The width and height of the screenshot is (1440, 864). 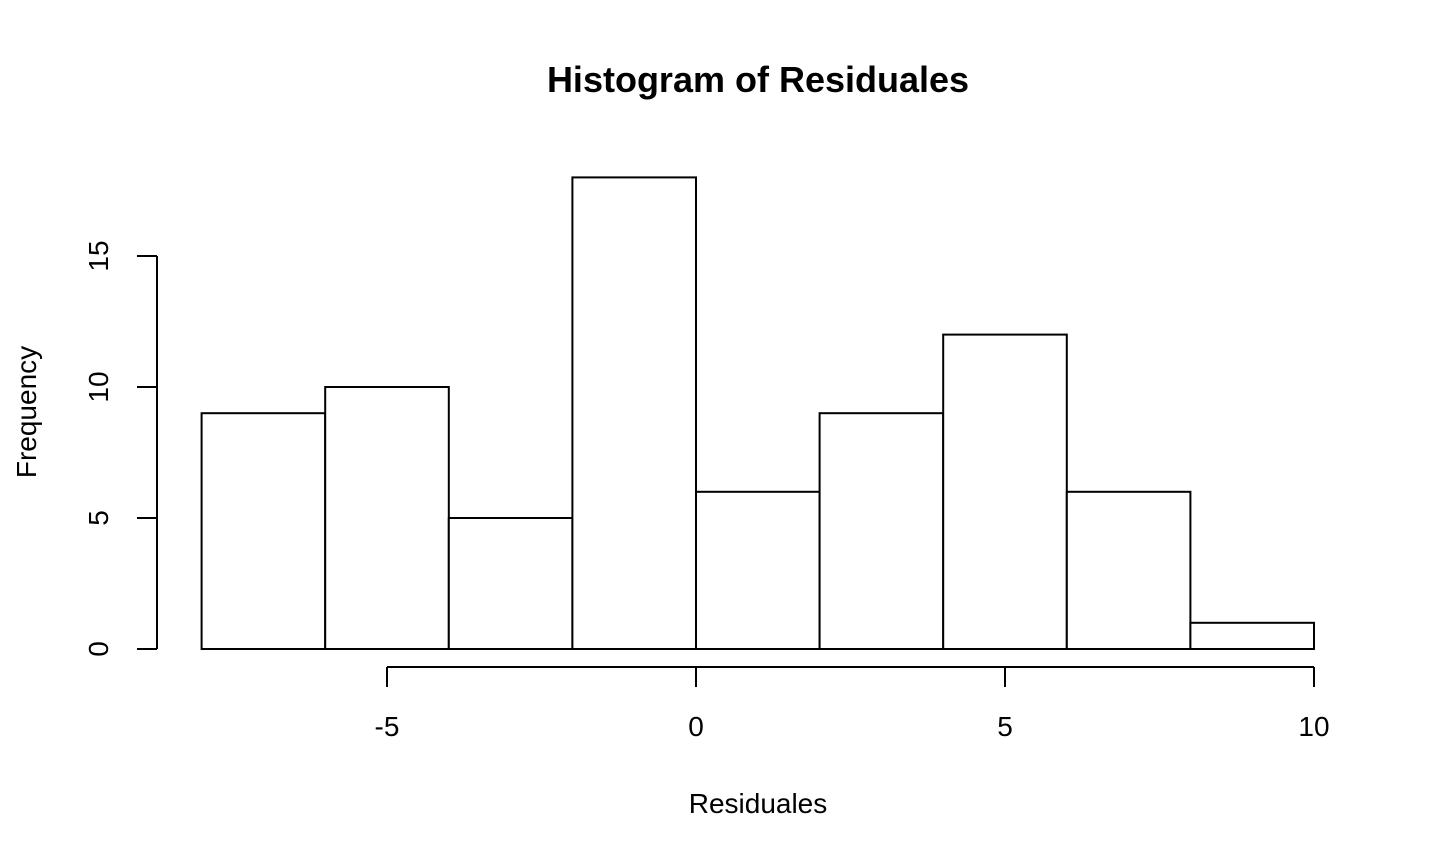 What do you see at coordinates (758, 79) in the screenshot?
I see `chart-title: Histogram of Residuales` at bounding box center [758, 79].